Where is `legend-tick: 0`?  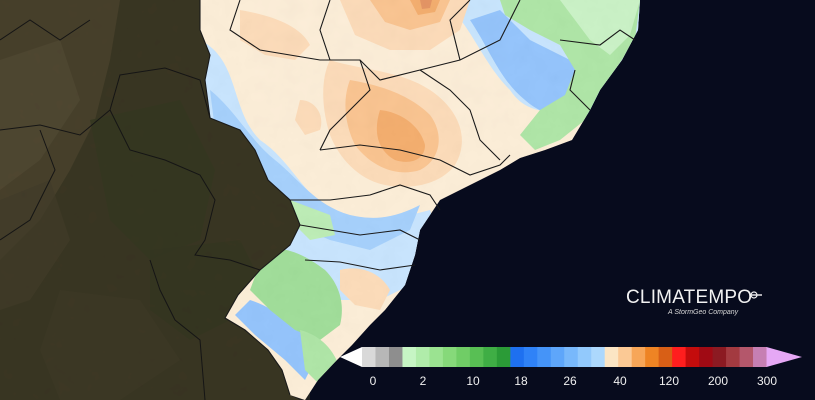 legend-tick: 0 is located at coordinates (373, 381).